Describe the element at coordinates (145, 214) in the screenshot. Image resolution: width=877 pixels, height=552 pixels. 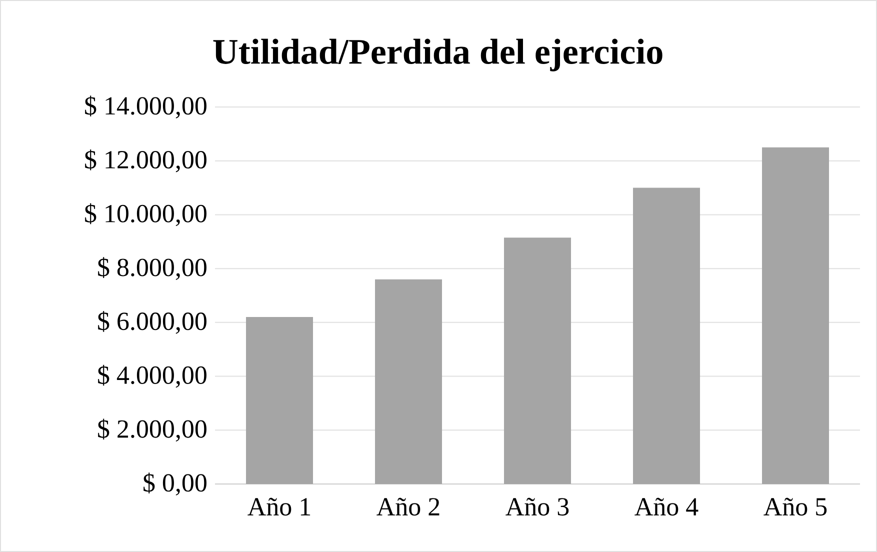
I see `y-tick-label: $ 10.000,00` at that location.